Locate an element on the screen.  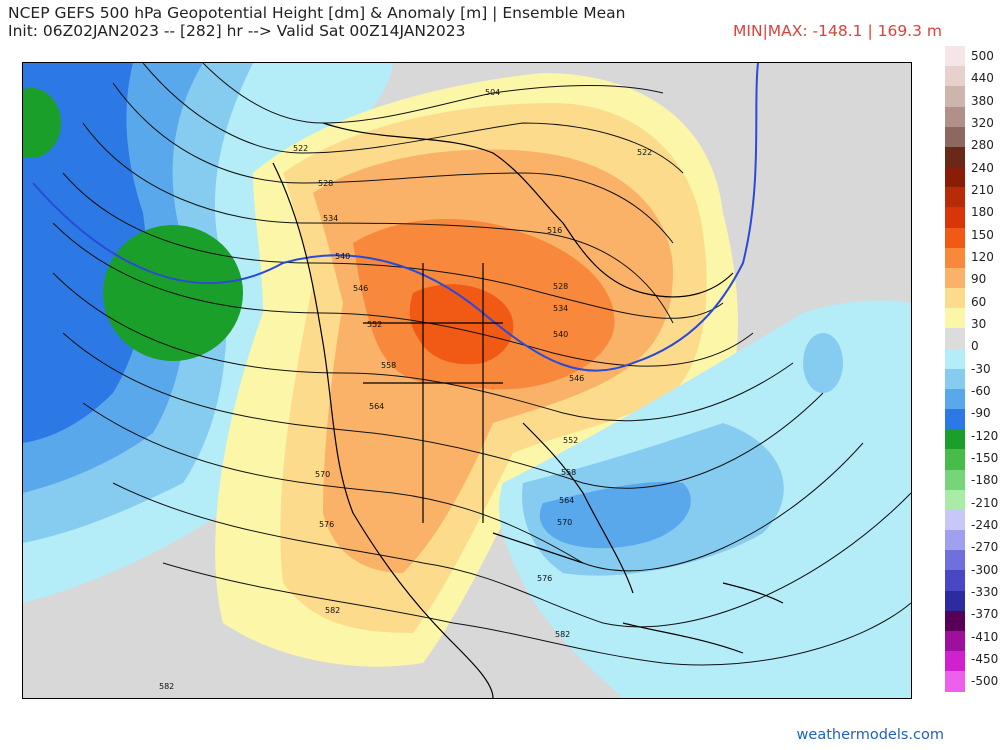
colorbar-label: -370 is located at coordinates (985, 614).